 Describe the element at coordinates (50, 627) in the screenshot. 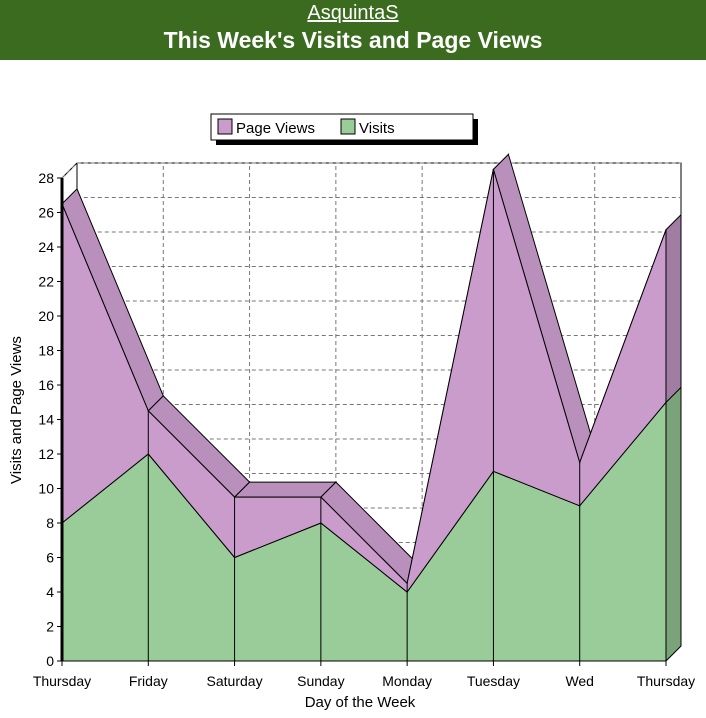

I see `y-tick-label: 2` at that location.